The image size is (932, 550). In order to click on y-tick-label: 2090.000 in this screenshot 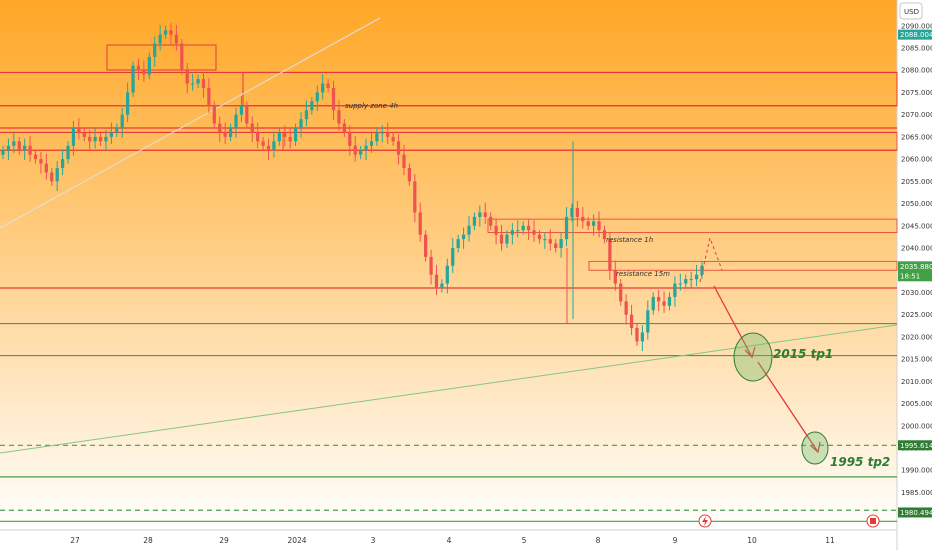, I will do `click(916, 26)`.